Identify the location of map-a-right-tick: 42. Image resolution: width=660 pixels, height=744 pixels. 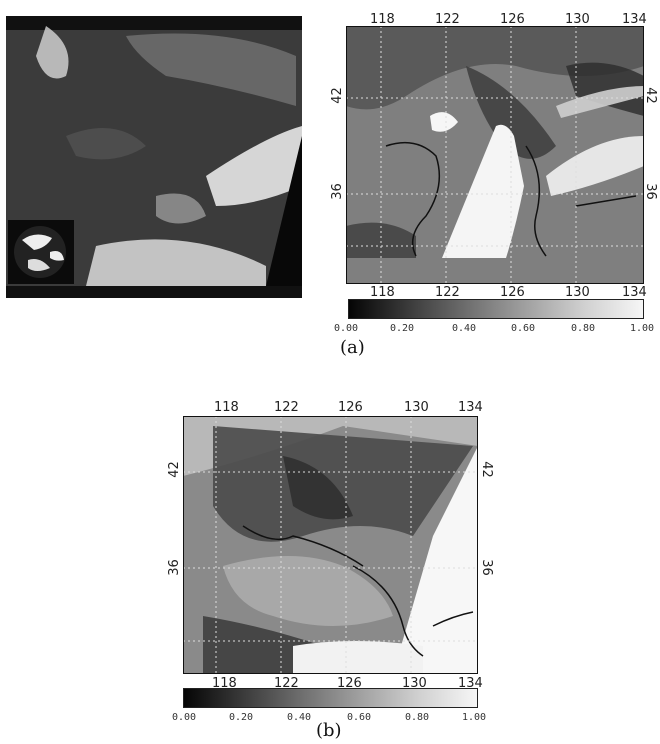
(650, 95).